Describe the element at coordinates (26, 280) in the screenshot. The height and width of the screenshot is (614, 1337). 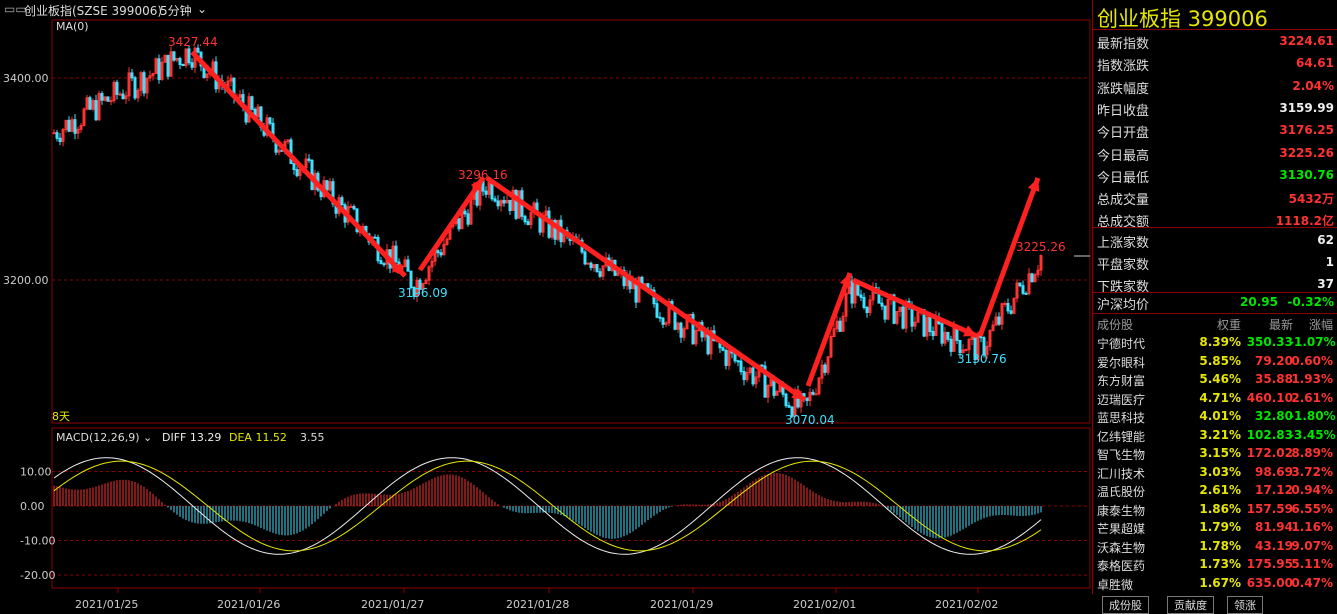
I see `price-tick: 3200.00` at that location.